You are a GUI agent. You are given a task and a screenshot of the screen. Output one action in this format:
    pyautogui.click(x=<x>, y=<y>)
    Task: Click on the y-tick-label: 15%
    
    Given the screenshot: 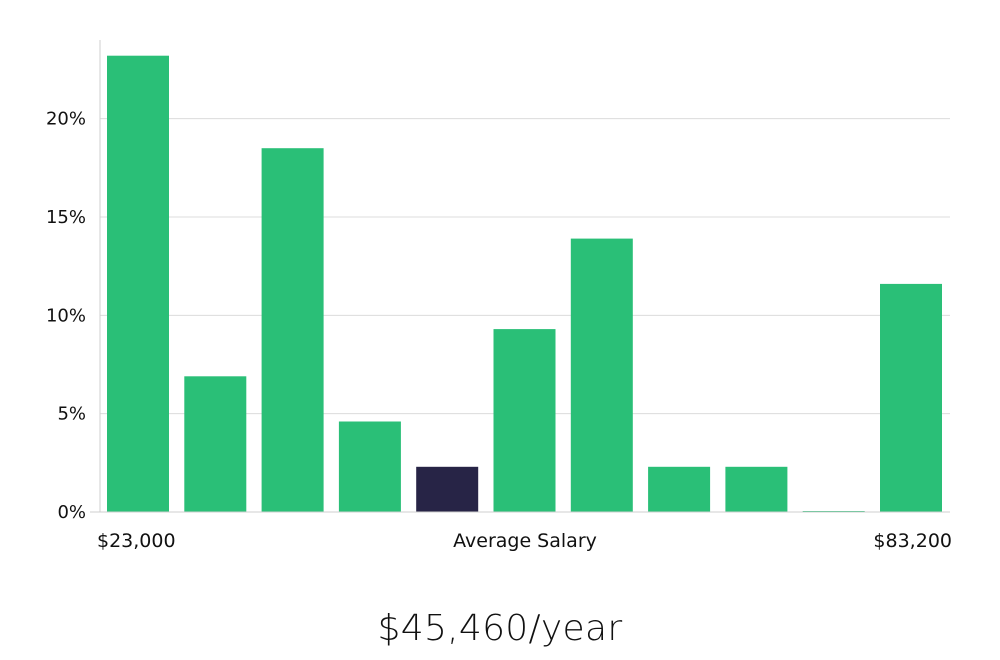 What is the action you would take?
    pyautogui.click(x=66, y=217)
    